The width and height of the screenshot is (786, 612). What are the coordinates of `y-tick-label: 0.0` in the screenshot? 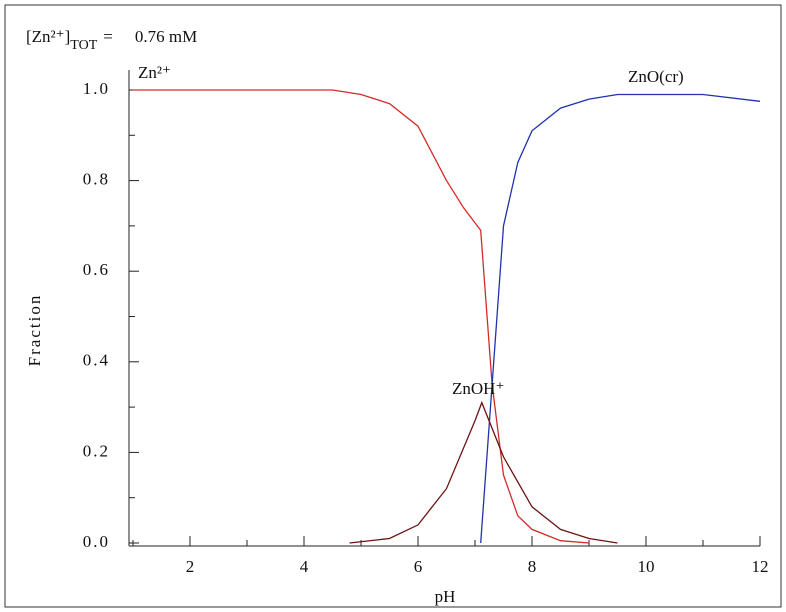 It's located at (96, 541).